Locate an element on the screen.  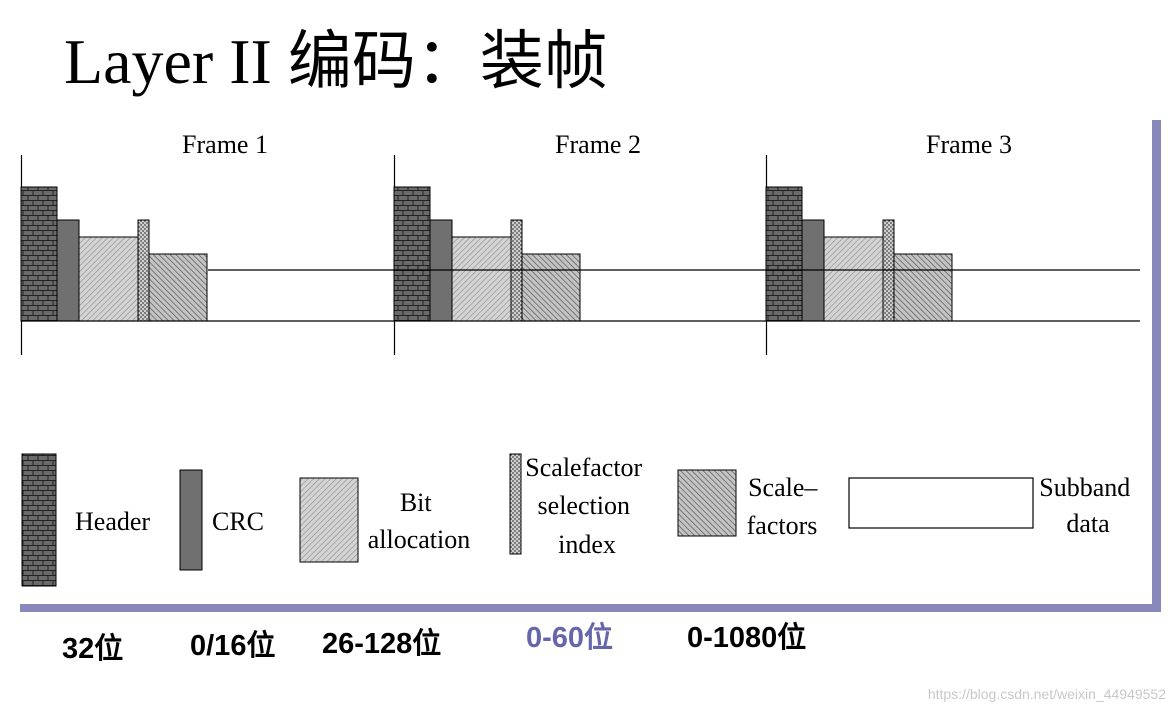
legend-scale-factors-swatch is located at coordinates (707, 503).